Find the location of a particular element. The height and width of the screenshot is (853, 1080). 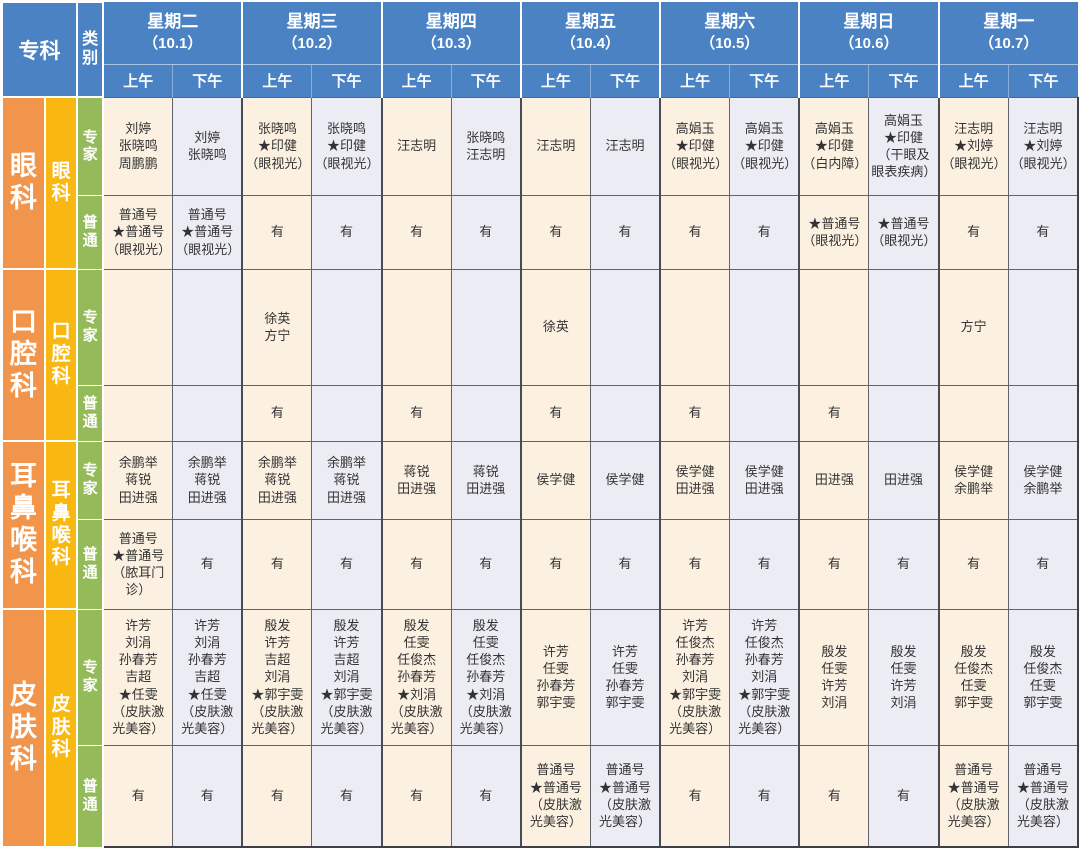

day-name: 星期日 is located at coordinates (869, 22).